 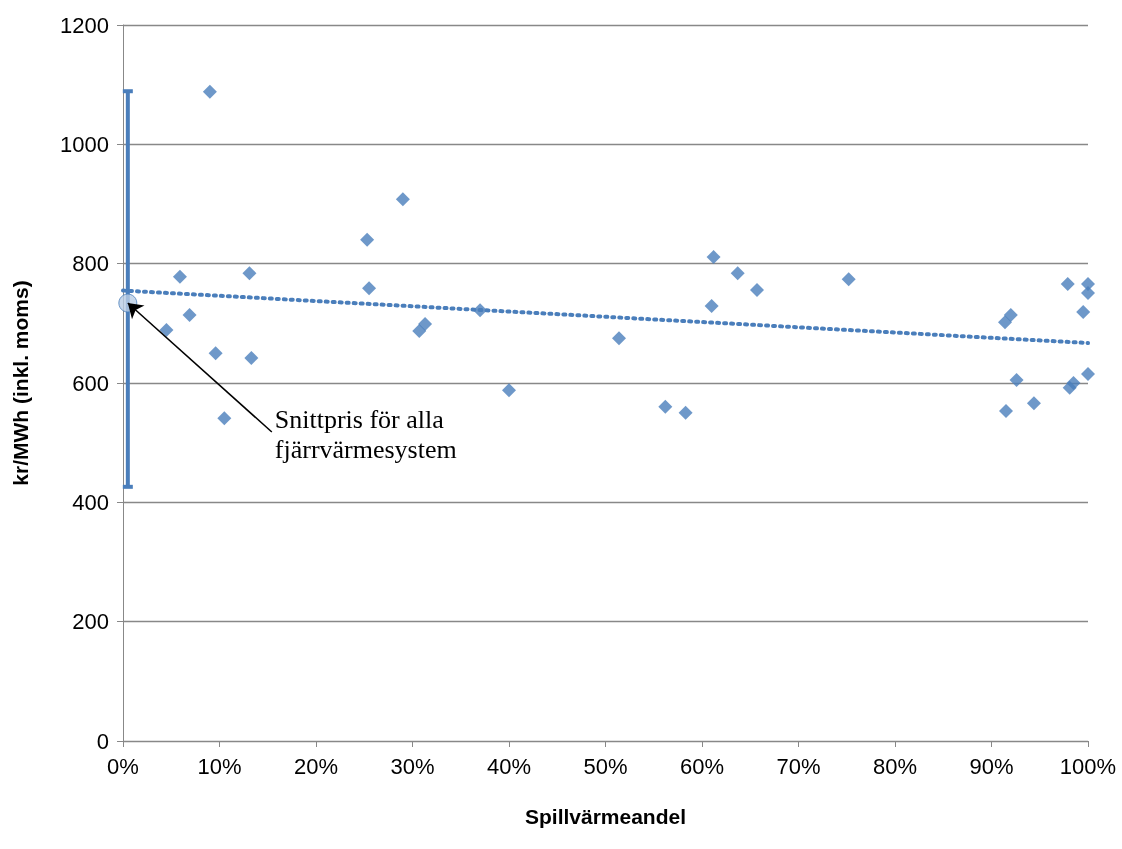 I want to click on x-axis-title: Spillvärmeandel, so click(x=605, y=816).